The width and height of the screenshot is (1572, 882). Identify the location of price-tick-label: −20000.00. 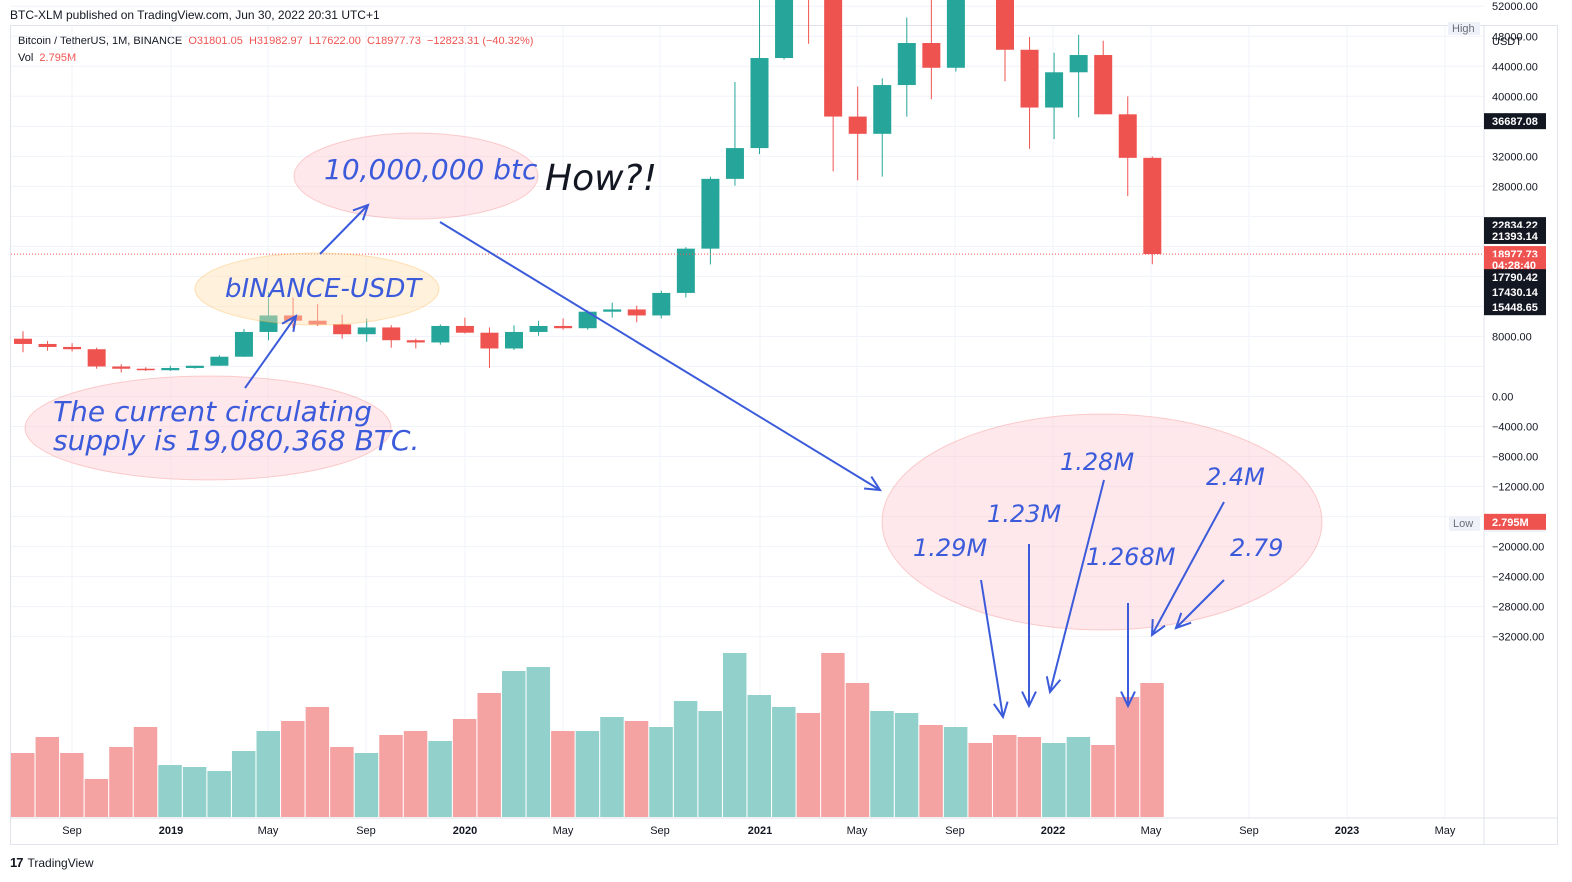
(1518, 548).